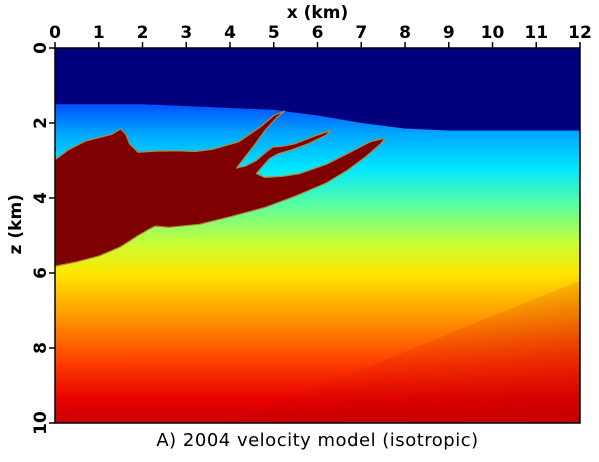 The width and height of the screenshot is (599, 462). Describe the element at coordinates (41, 123) in the screenshot. I see `y-tick-label: 2` at that location.